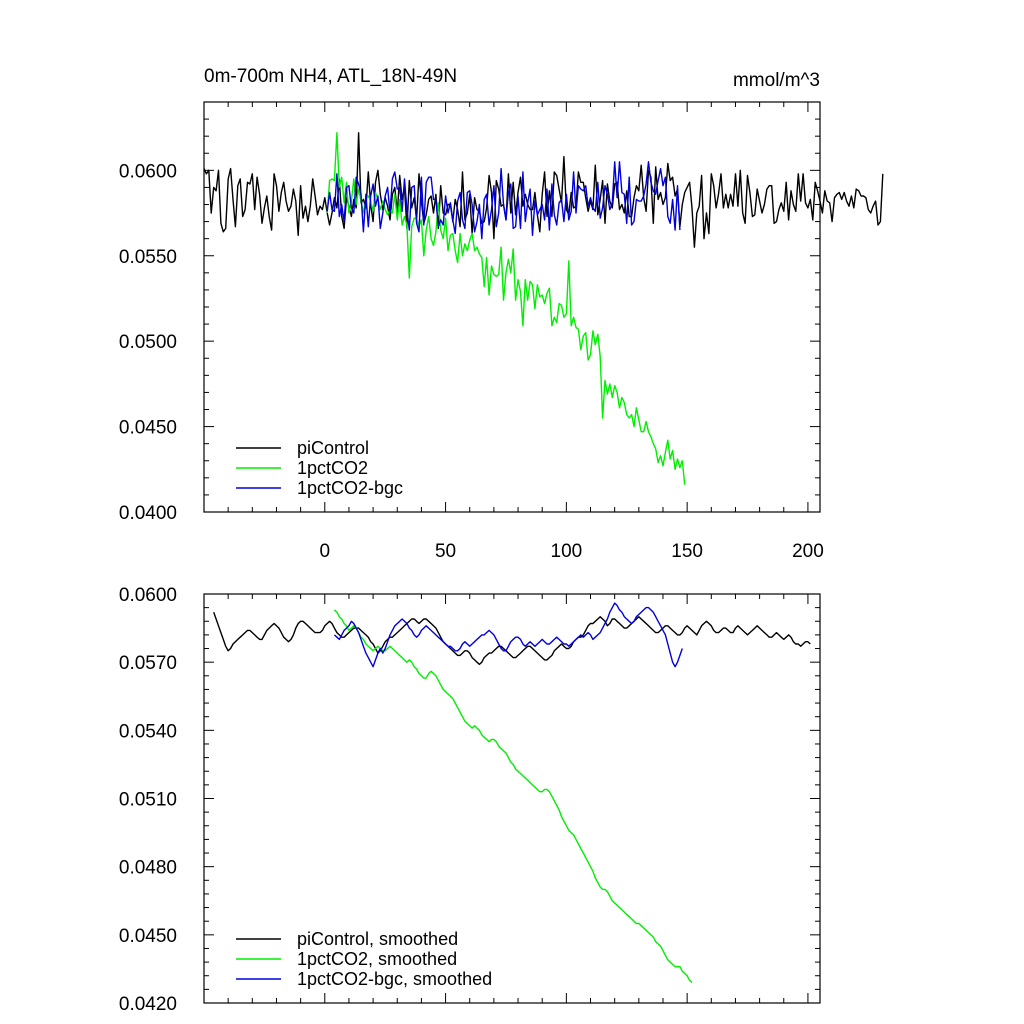  What do you see at coordinates (148, 513) in the screenshot?
I see `top-y-tick-label: 0.0400` at bounding box center [148, 513].